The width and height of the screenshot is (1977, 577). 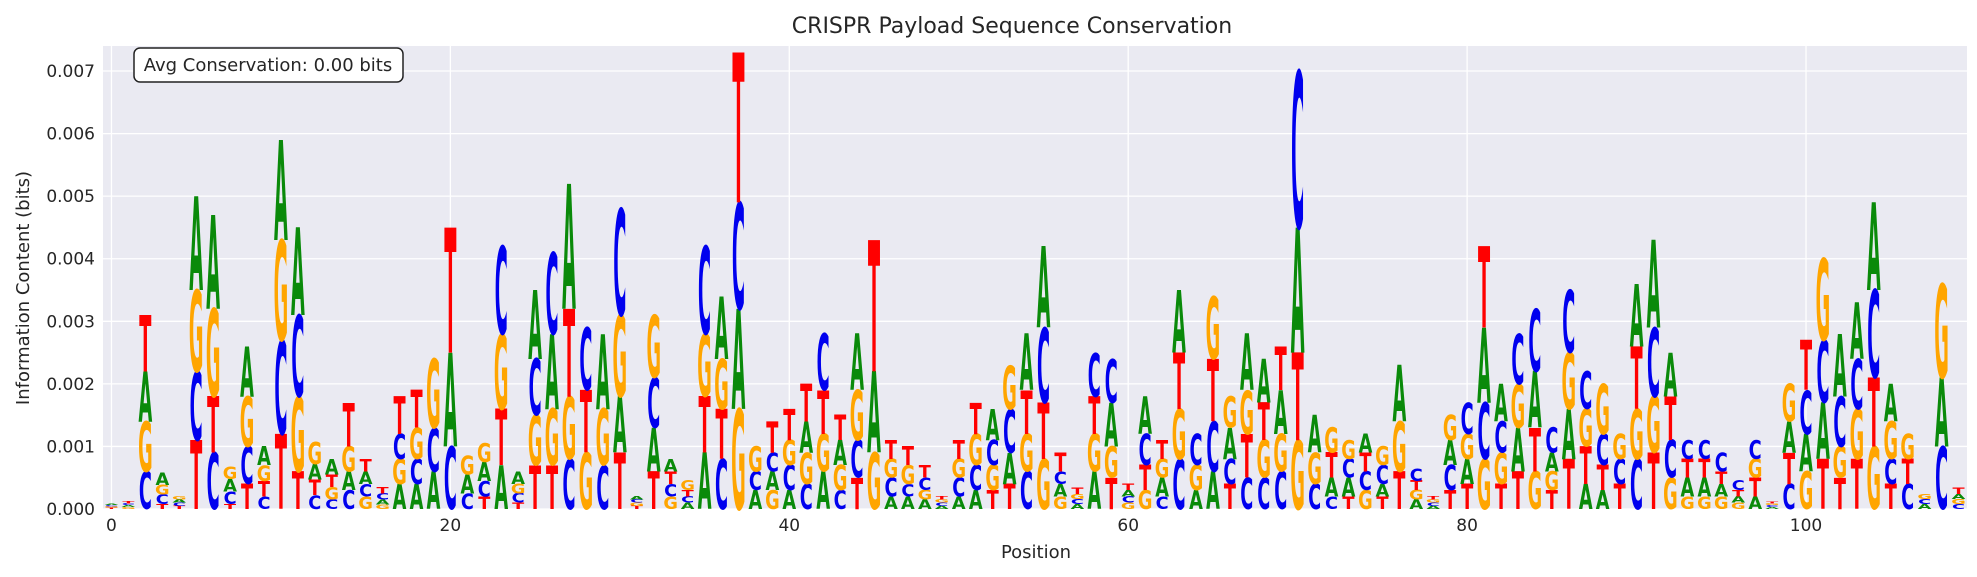 What do you see at coordinates (70, 197) in the screenshot?
I see `y-tick-label: 0.005` at bounding box center [70, 197].